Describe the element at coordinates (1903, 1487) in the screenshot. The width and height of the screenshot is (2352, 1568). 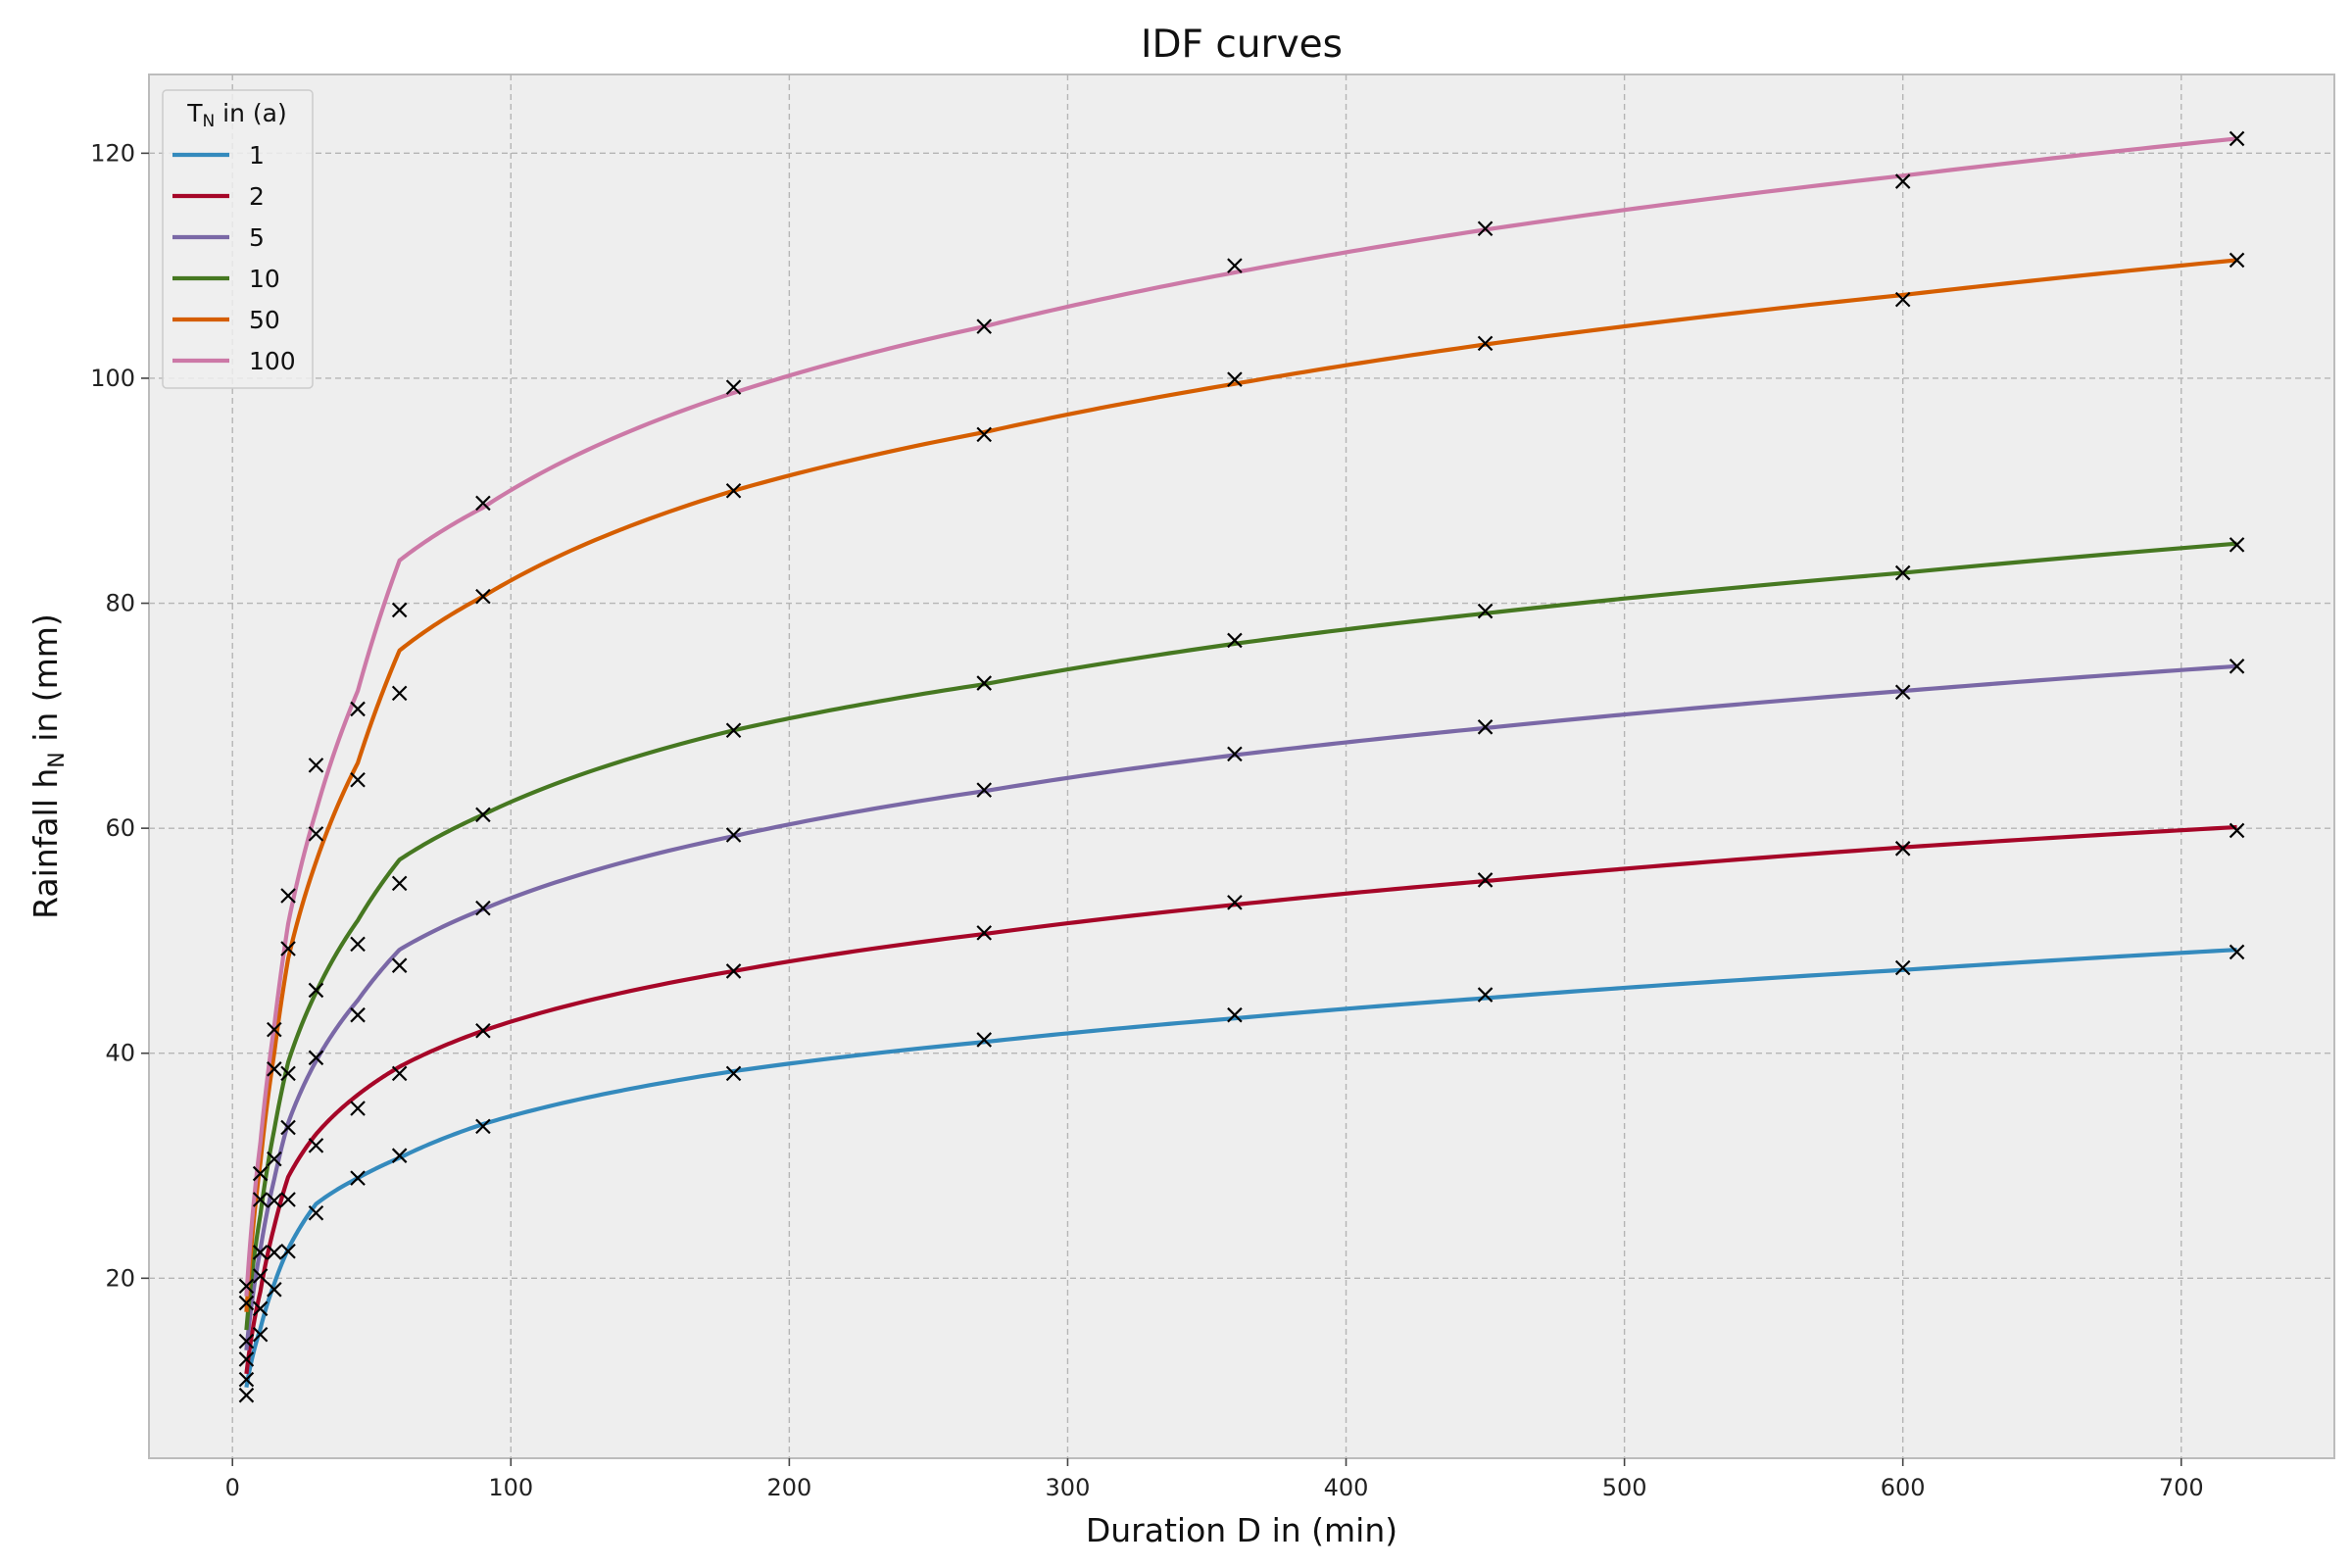
I see `x-tick-label: 600` at that location.